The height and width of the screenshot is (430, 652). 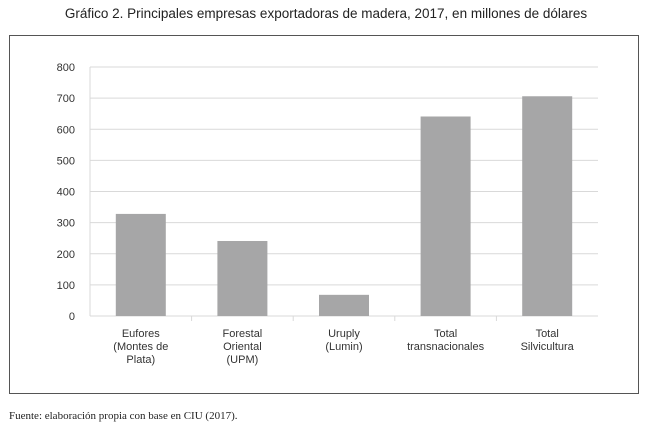 I want to click on x-category-label: Silvicultura, so click(x=548, y=347).